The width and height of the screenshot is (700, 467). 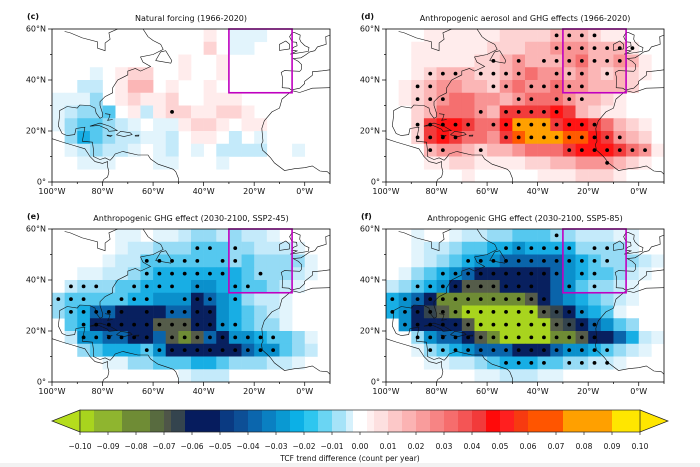 What do you see at coordinates (369, 229) in the screenshot?
I see `y-tick-label: 60°N` at bounding box center [369, 229].